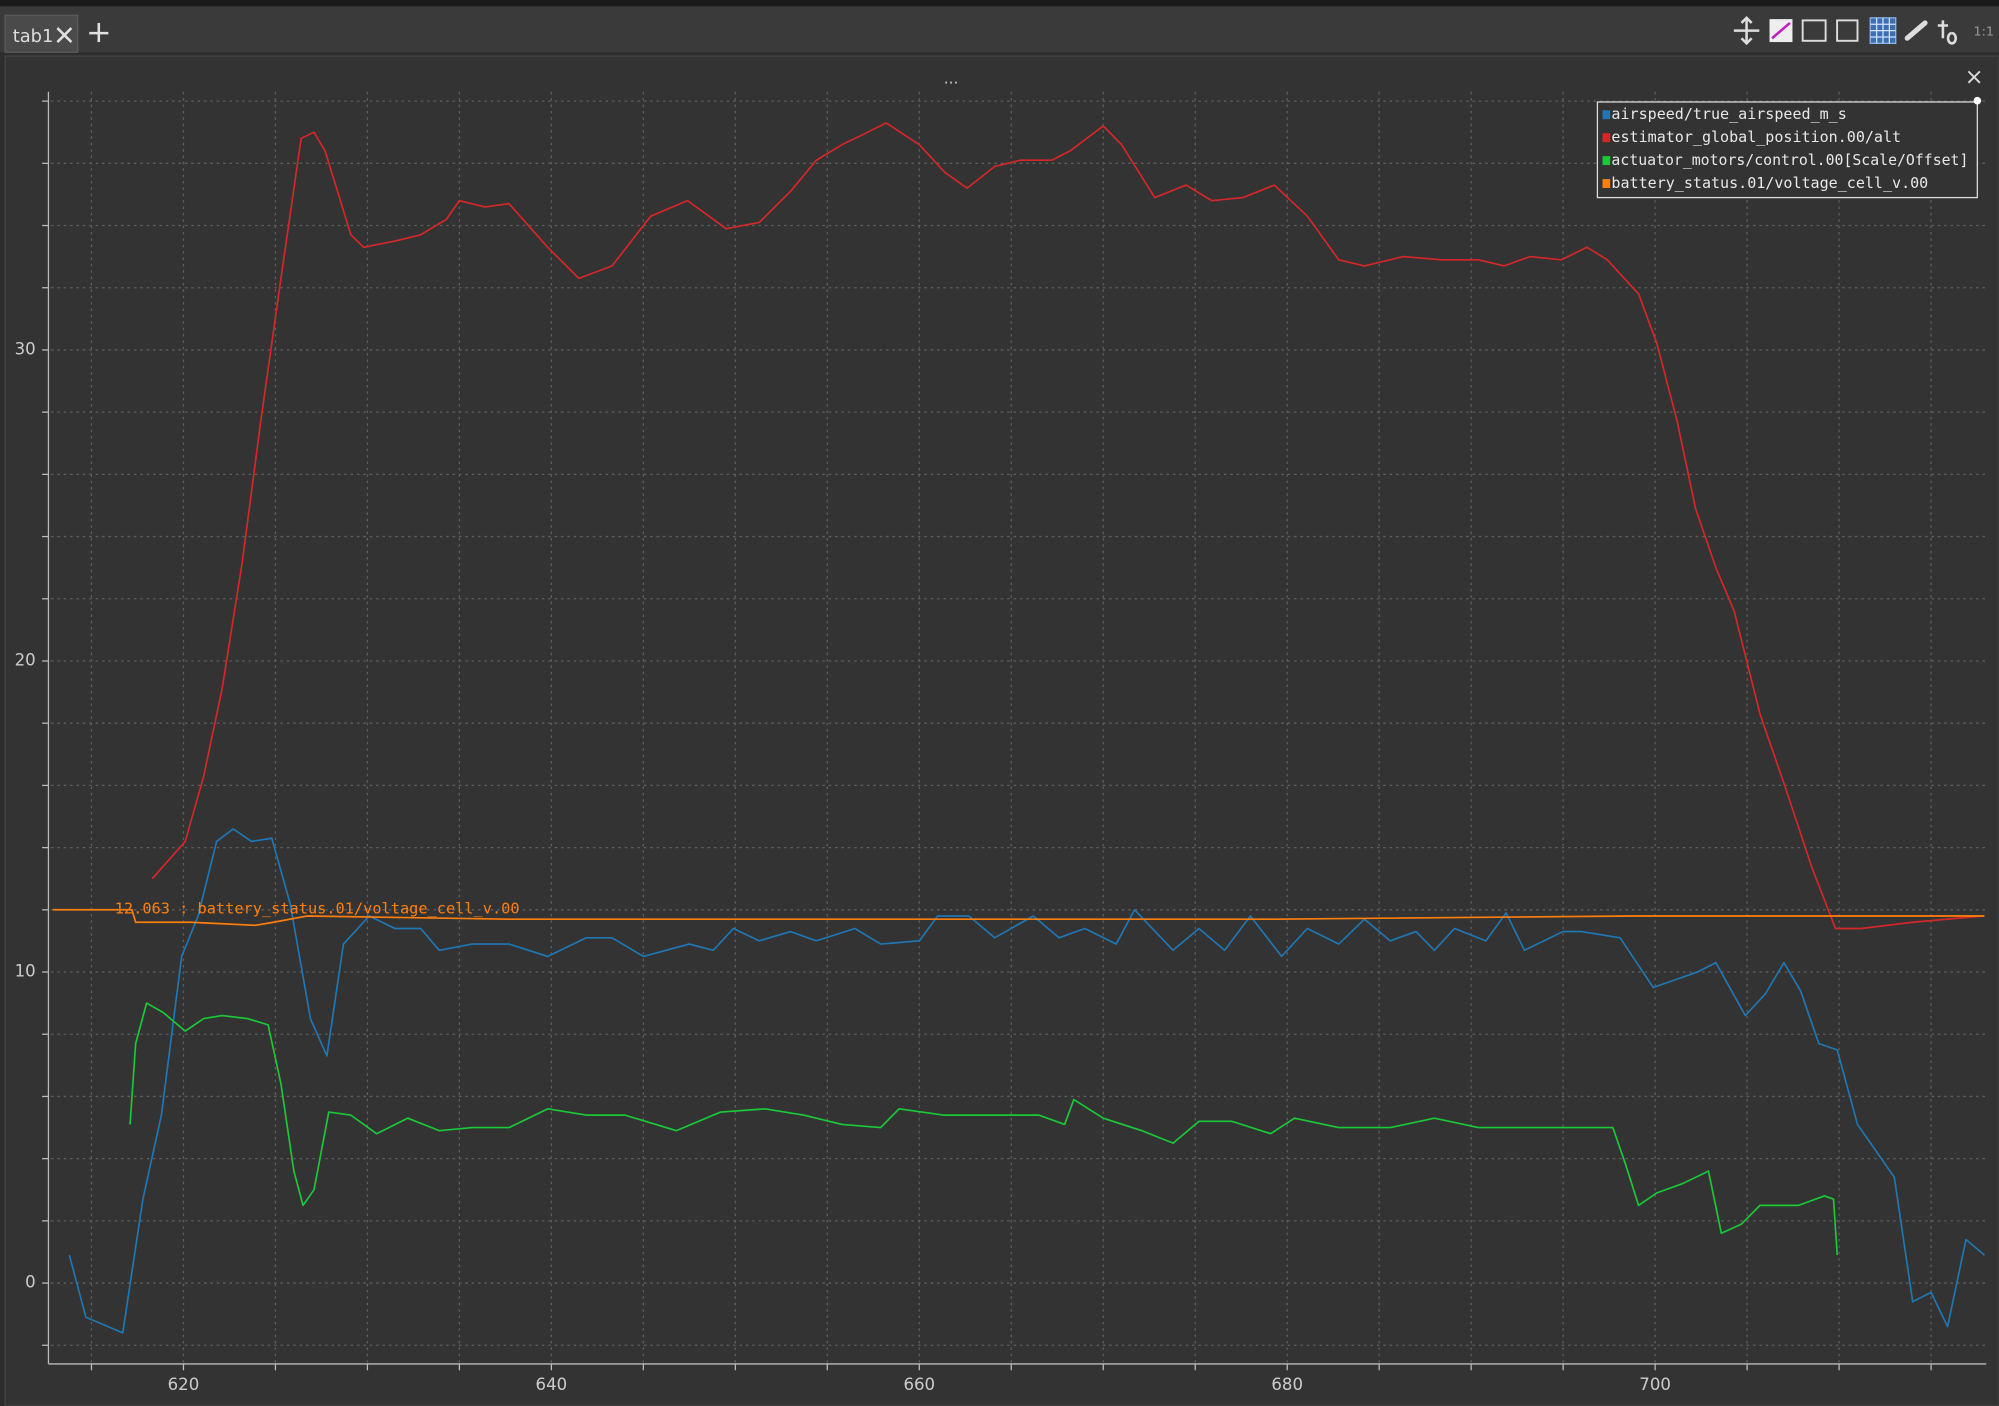 The height and width of the screenshot is (1406, 1999). What do you see at coordinates (1847, 30) in the screenshot?
I see `time-icon` at bounding box center [1847, 30].